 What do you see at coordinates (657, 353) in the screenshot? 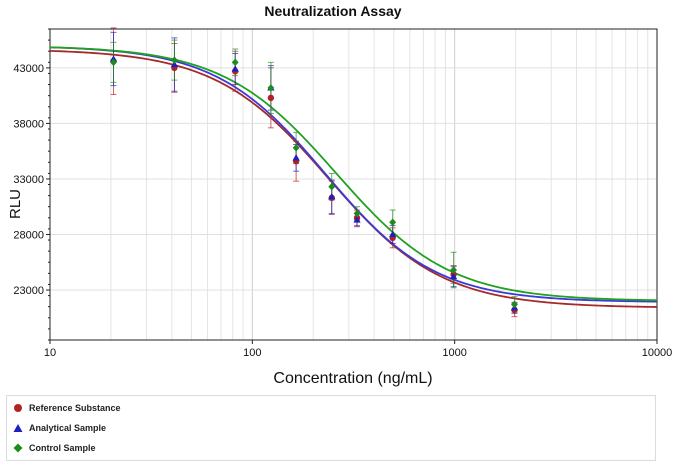
I see `x-tick-label: 10000` at bounding box center [657, 353].